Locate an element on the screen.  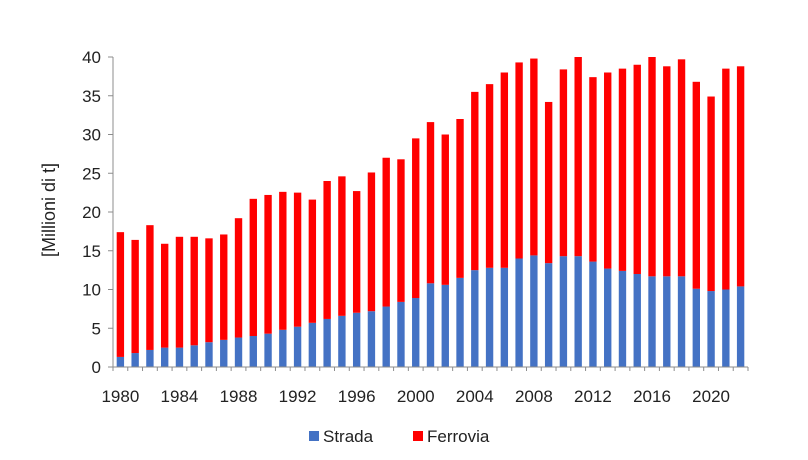
bar-strada-2018 is located at coordinates (681, 321).